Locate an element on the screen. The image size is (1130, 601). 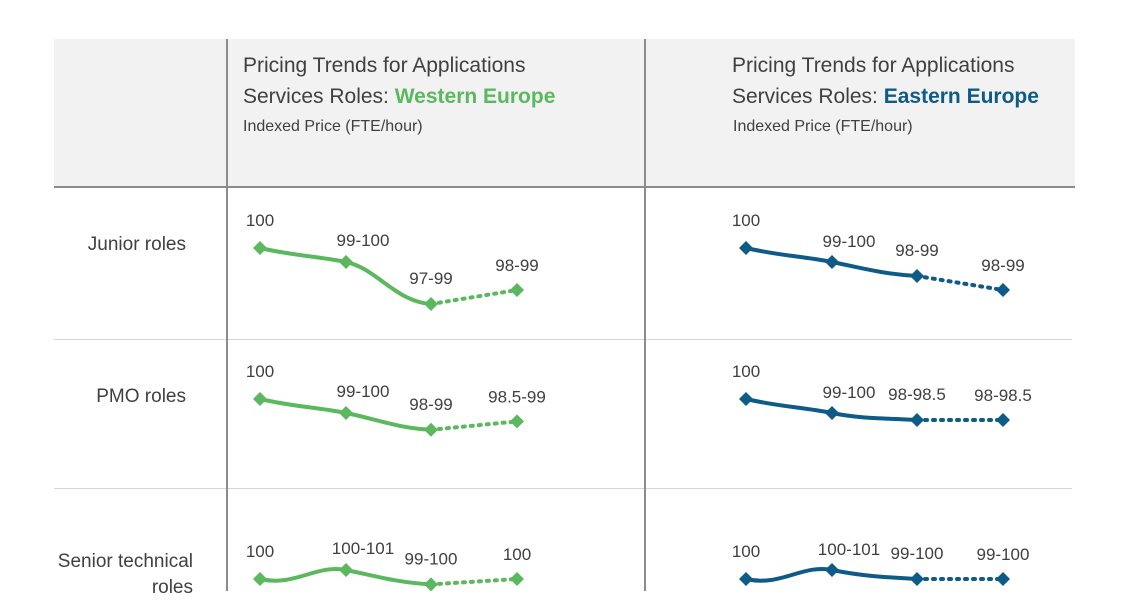
data-label-eastern-europe-senior-technical-roles-4: 99-100 is located at coordinates (1003, 554).